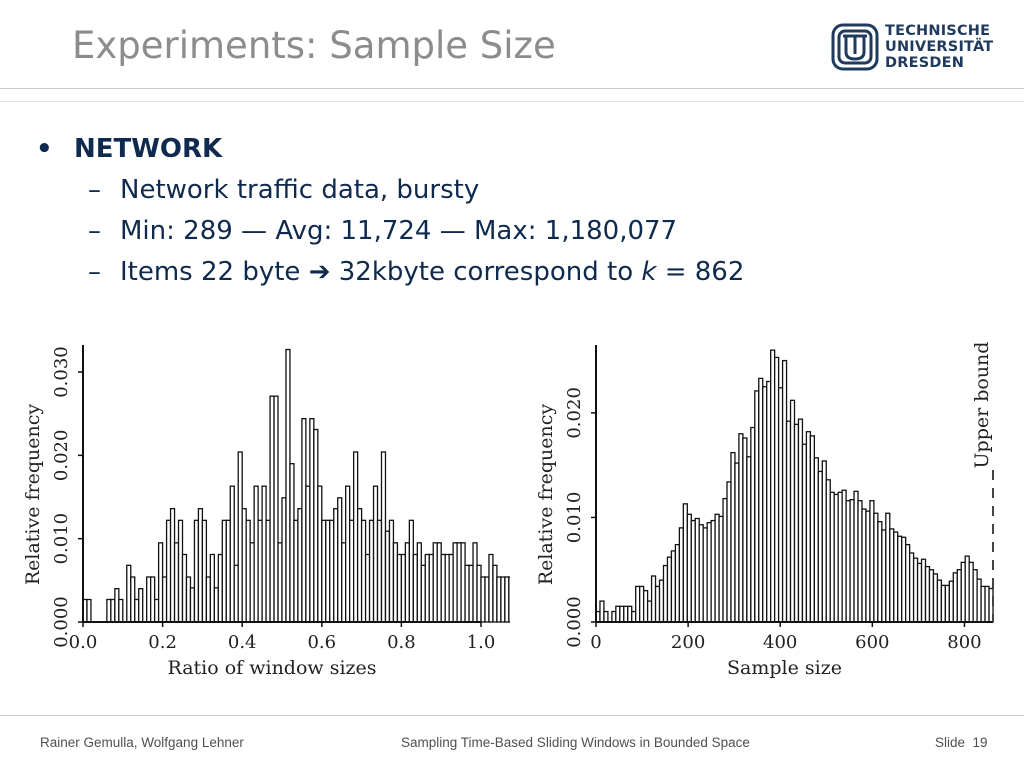 This screenshot has height=768, width=1024. Describe the element at coordinates (142, 742) in the screenshot. I see `footer-authors: Rainer Gemulla, Wolfgang Lehner` at that location.